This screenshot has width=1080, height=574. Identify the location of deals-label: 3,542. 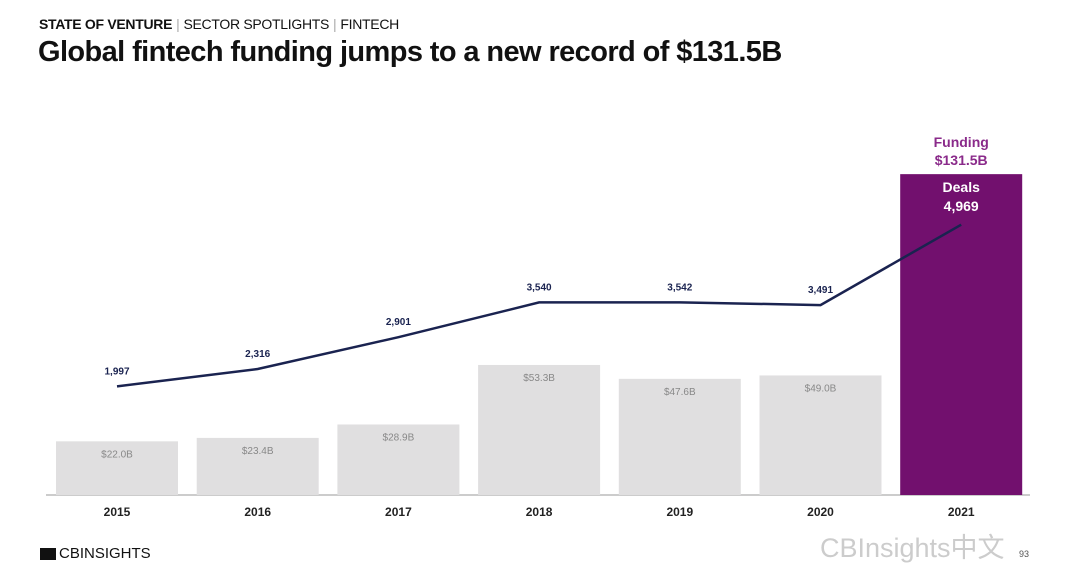
(679, 287).